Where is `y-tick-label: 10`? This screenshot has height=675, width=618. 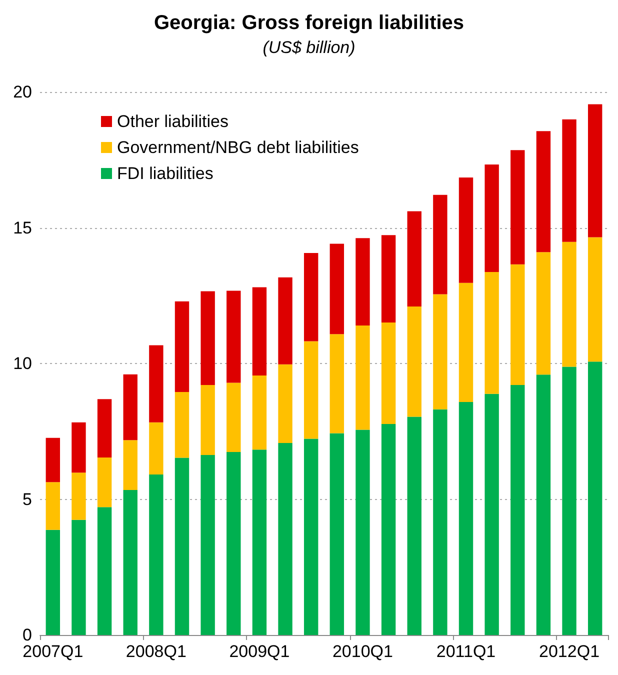 y-tick-label: 10 is located at coordinates (22, 363).